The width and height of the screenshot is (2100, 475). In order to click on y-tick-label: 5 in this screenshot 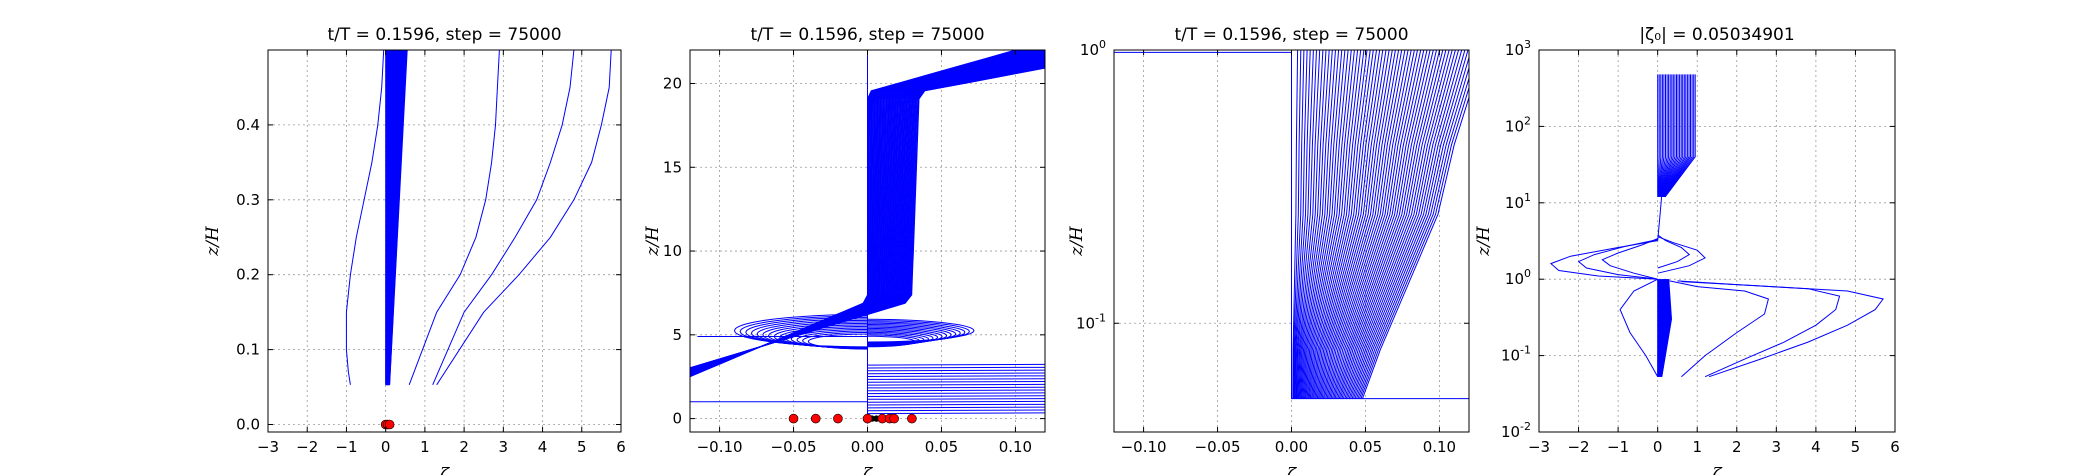, I will do `click(677, 335)`.